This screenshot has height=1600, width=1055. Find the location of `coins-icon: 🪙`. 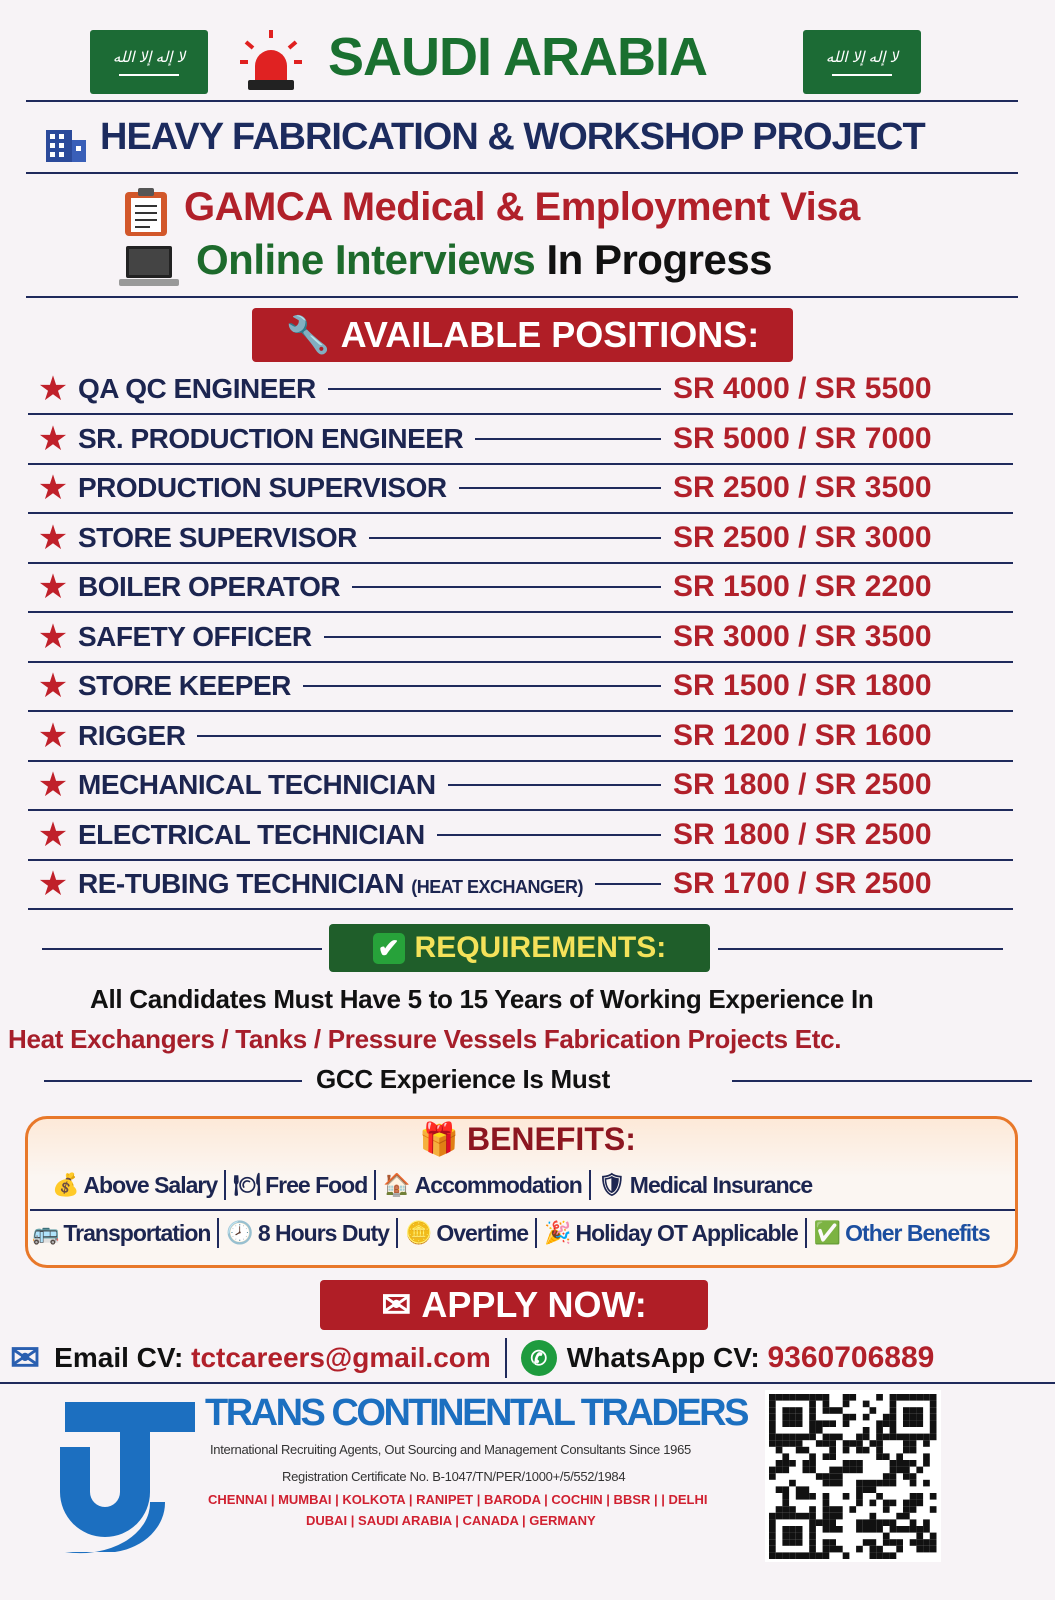

coins-icon: 🪙 is located at coordinates (418, 1232).